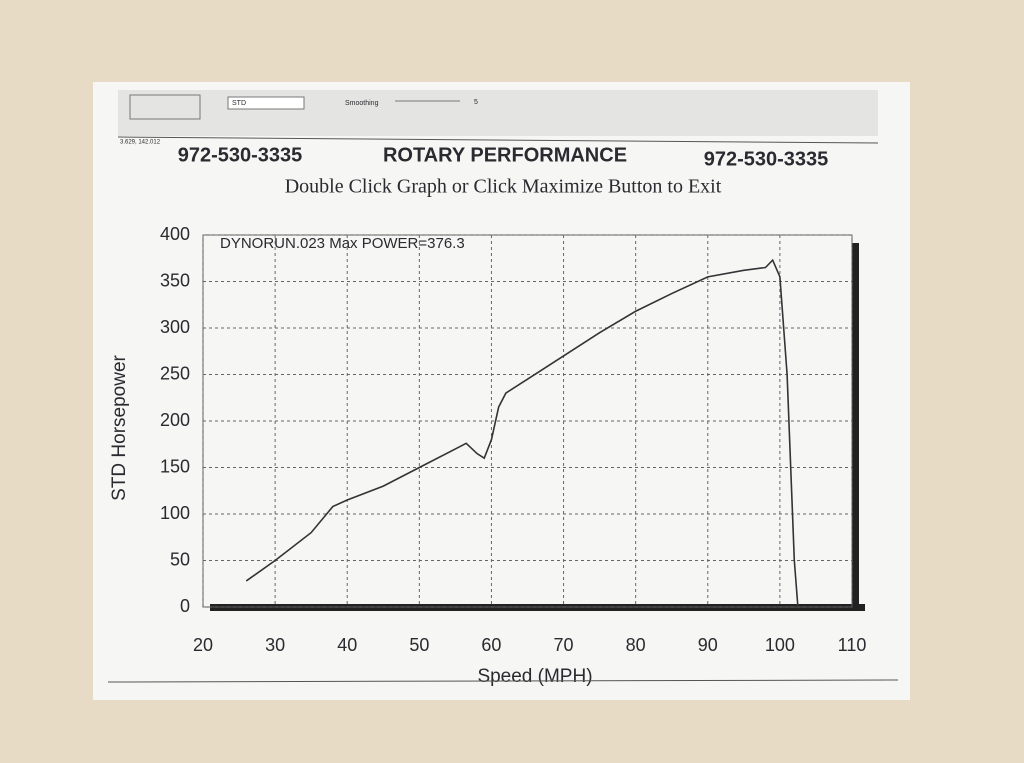  Describe the element at coordinates (275, 645) in the screenshot. I see `x-tick-label: 30` at that location.